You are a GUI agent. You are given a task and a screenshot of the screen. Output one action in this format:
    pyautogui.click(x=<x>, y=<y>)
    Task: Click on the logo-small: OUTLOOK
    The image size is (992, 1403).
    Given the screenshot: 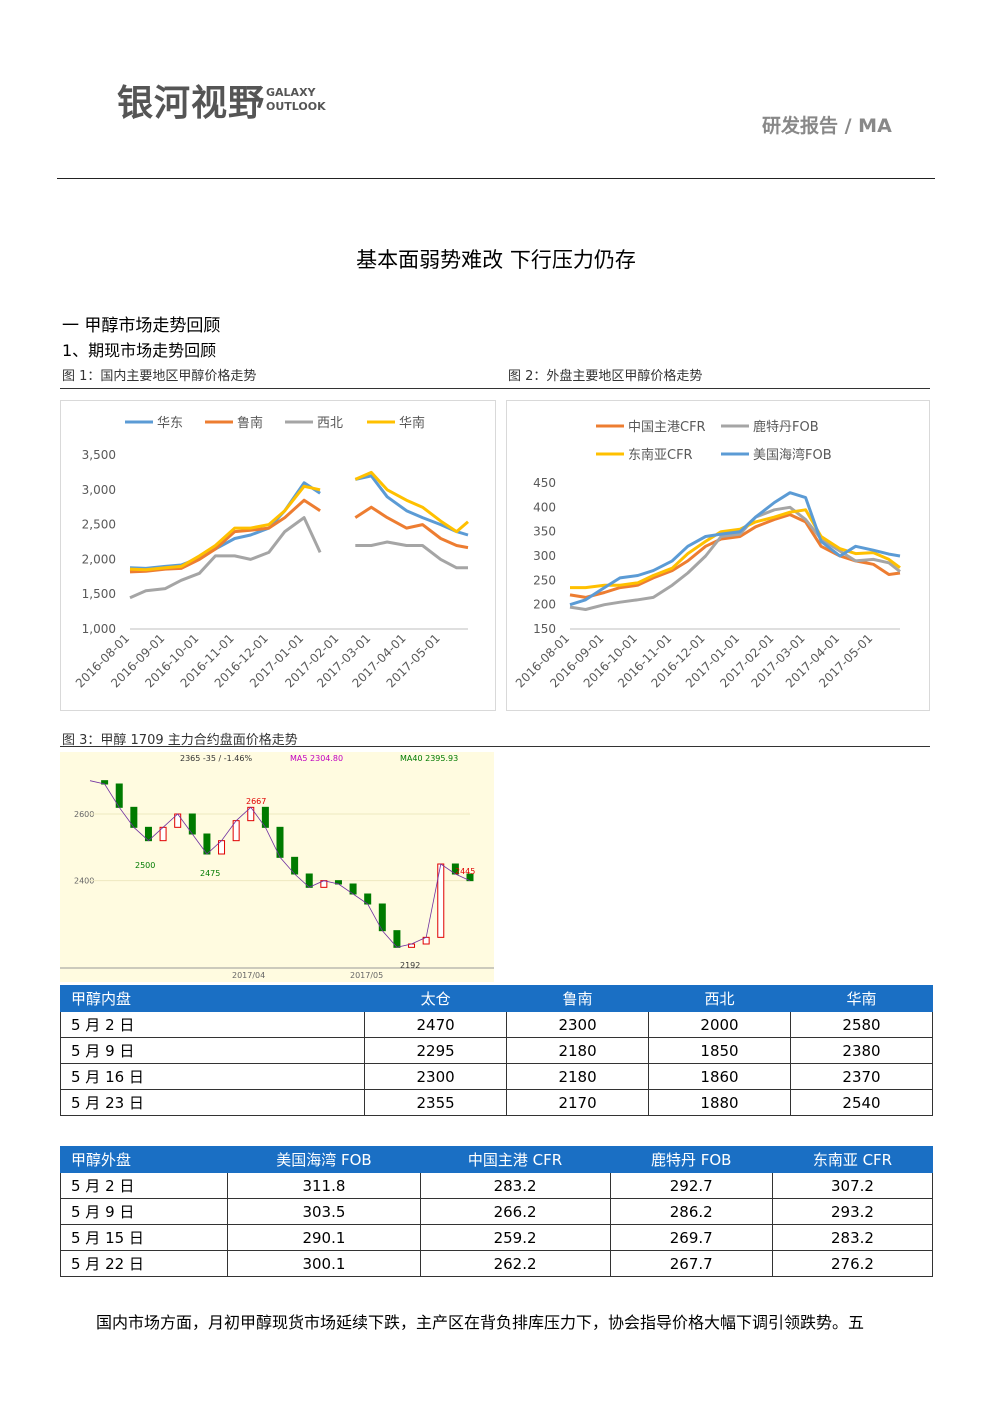 What is the action you would take?
    pyautogui.click(x=296, y=106)
    